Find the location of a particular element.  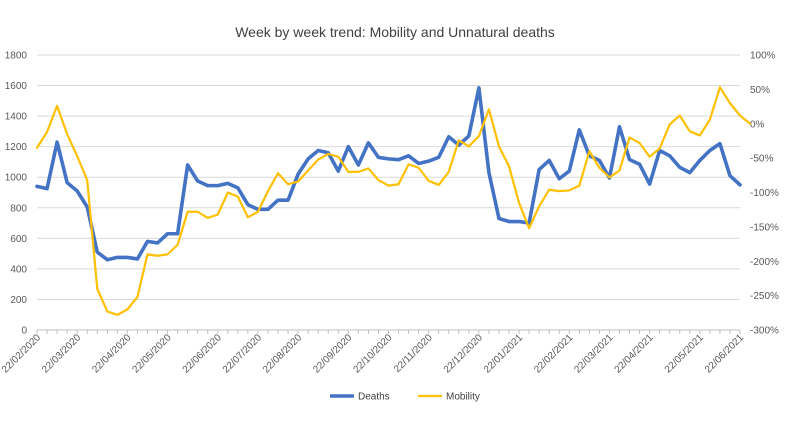

x-tick-label: 22/05/2020 is located at coordinates (152, 353).